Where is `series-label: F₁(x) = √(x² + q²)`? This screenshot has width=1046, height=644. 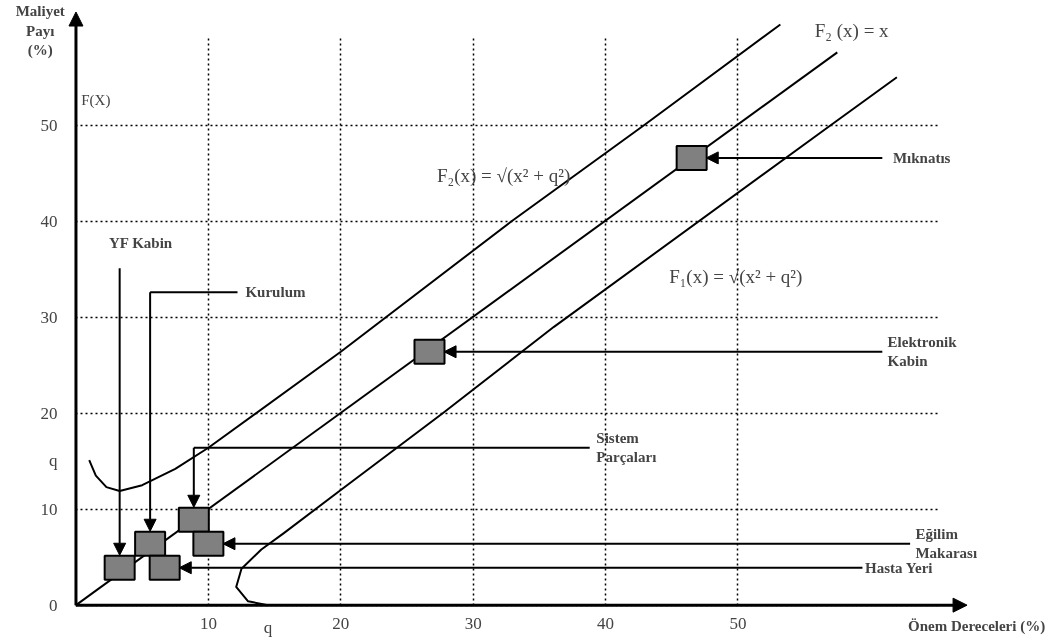 series-label: F₁(x) = √(x² + q²) is located at coordinates (736, 277).